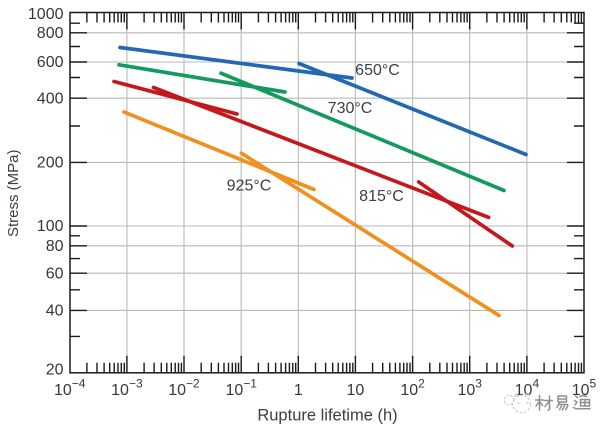 Image resolution: width=601 pixels, height=435 pixels. What do you see at coordinates (377, 70) in the screenshot?
I see `svg-text: 650°C` at bounding box center [377, 70].